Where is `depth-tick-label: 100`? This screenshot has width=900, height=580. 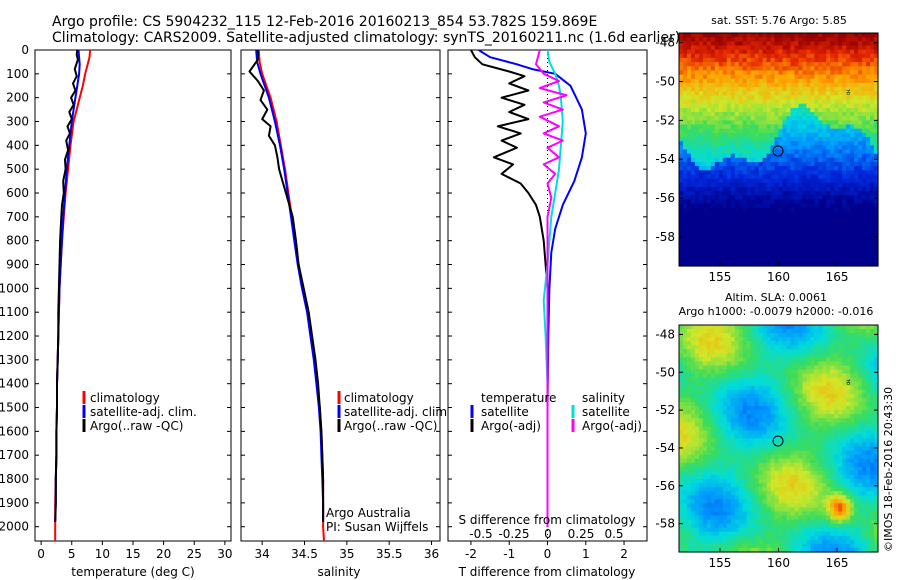
depth-tick-label: 100 is located at coordinates (17, 74).